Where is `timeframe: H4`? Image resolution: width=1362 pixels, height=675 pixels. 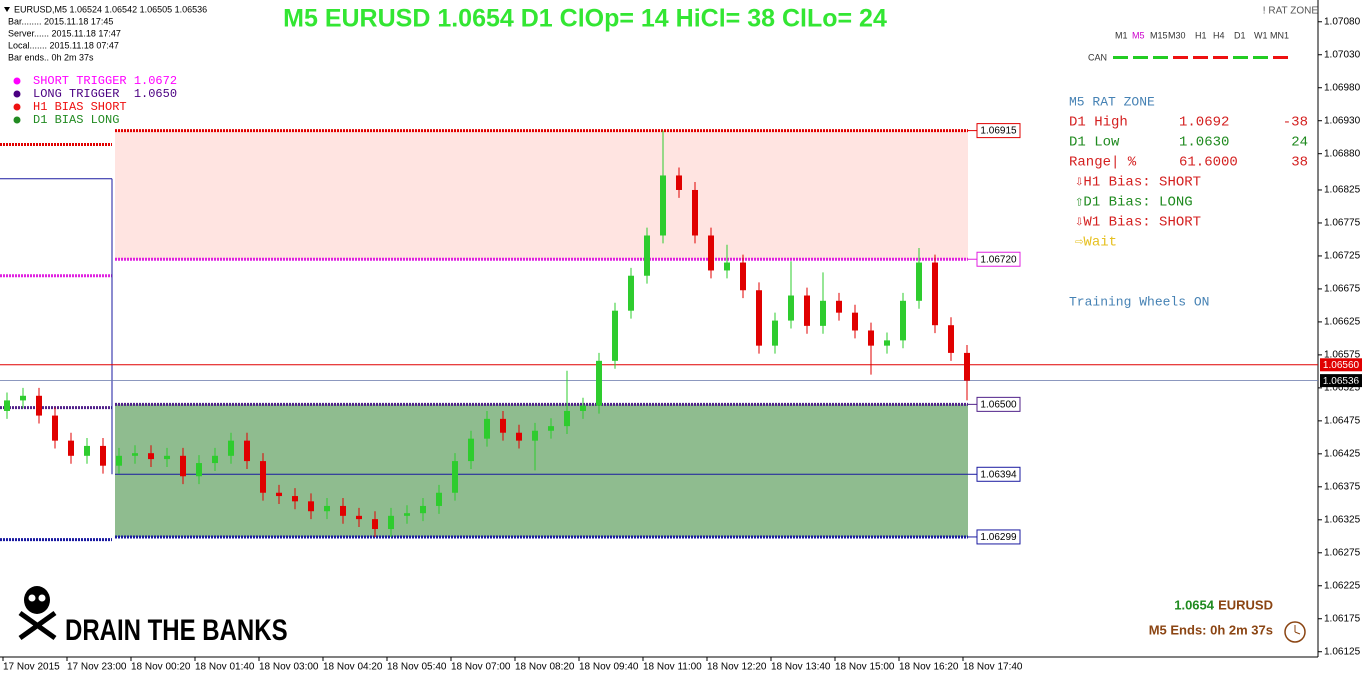 timeframe: H4 is located at coordinates (1219, 35).